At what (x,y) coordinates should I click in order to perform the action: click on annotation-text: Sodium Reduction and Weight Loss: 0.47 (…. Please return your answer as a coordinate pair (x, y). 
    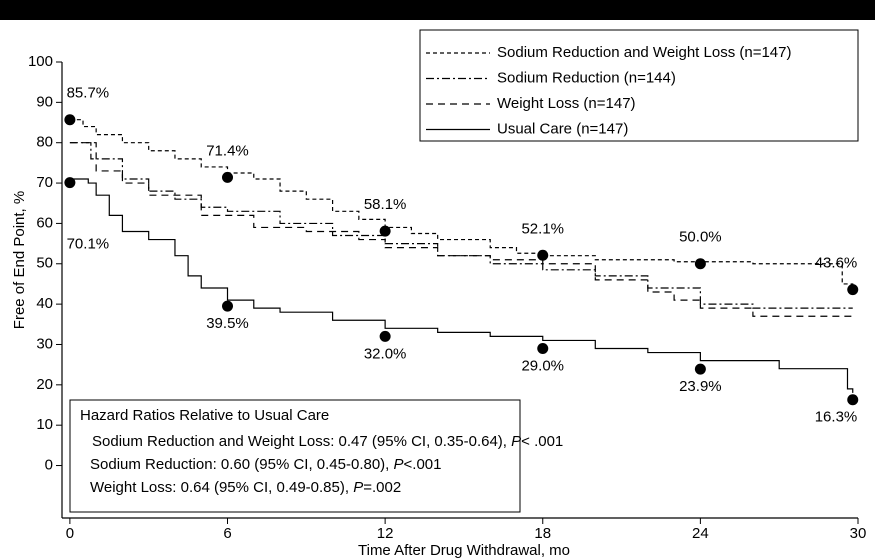
    Looking at the image, I should click on (301, 441).